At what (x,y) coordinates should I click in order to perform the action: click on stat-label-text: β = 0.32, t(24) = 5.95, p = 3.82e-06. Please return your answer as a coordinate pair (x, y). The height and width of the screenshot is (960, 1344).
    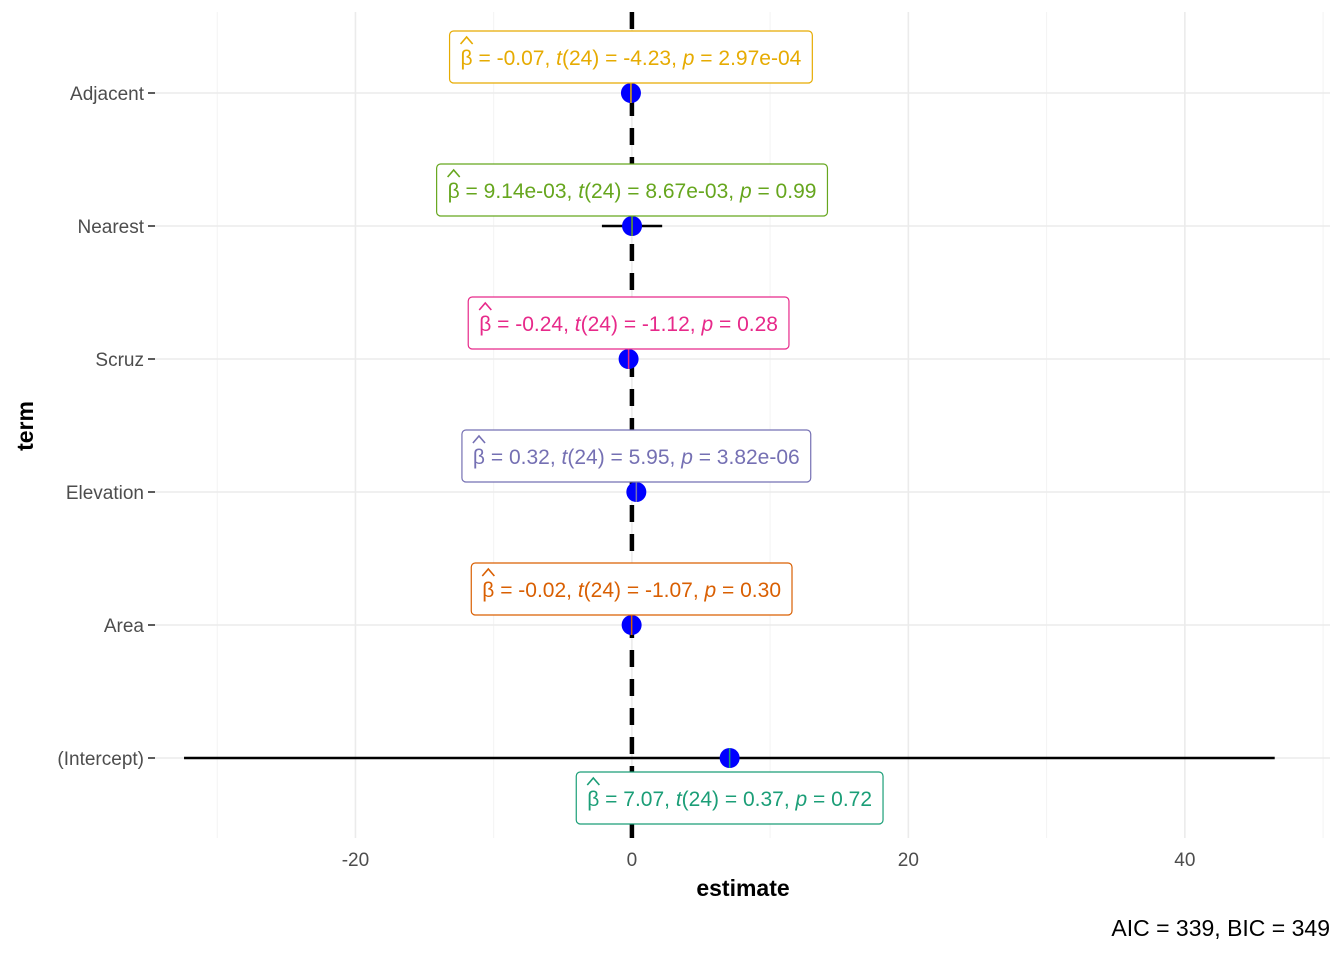
    Looking at the image, I should click on (636, 457).